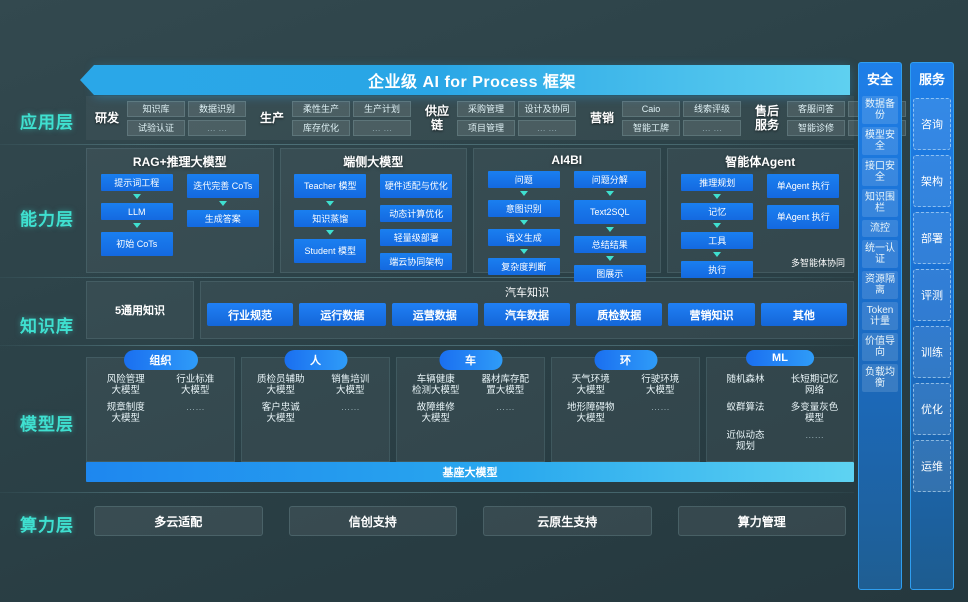 Image resolution: width=968 pixels, height=602 pixels. I want to click on service-rail-item: 优化, so click(932, 409).